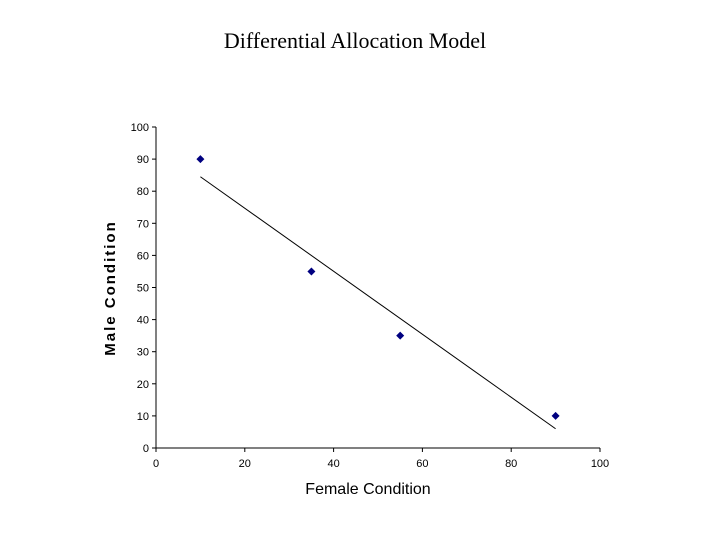  Describe the element at coordinates (146, 449) in the screenshot. I see `y-tick-label: 0` at that location.